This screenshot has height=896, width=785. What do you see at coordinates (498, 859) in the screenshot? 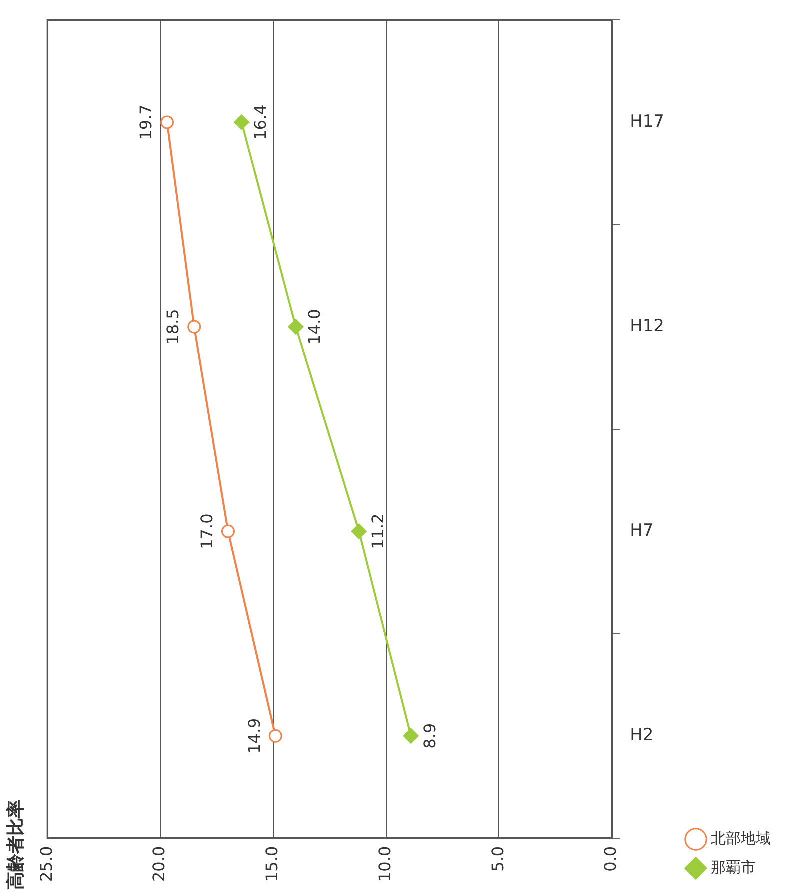
I see `x-tick-label: 5.0` at bounding box center [498, 859].